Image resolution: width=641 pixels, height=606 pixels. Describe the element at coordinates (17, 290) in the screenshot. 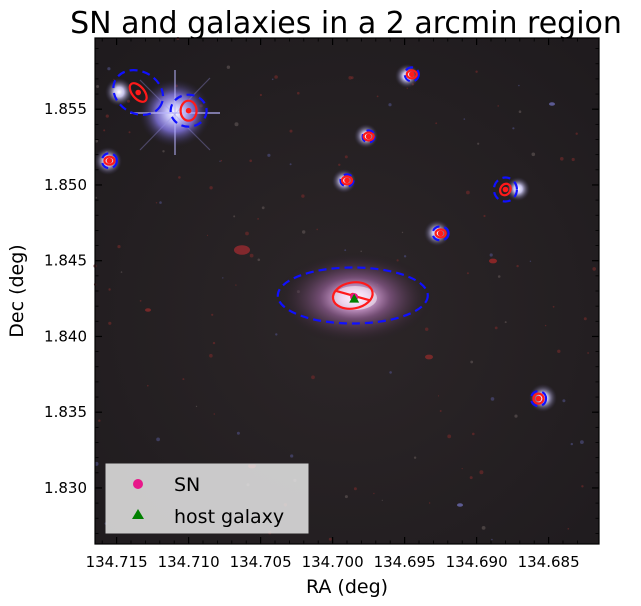

I see `y-axis-label: Dec (deg)` at that location.